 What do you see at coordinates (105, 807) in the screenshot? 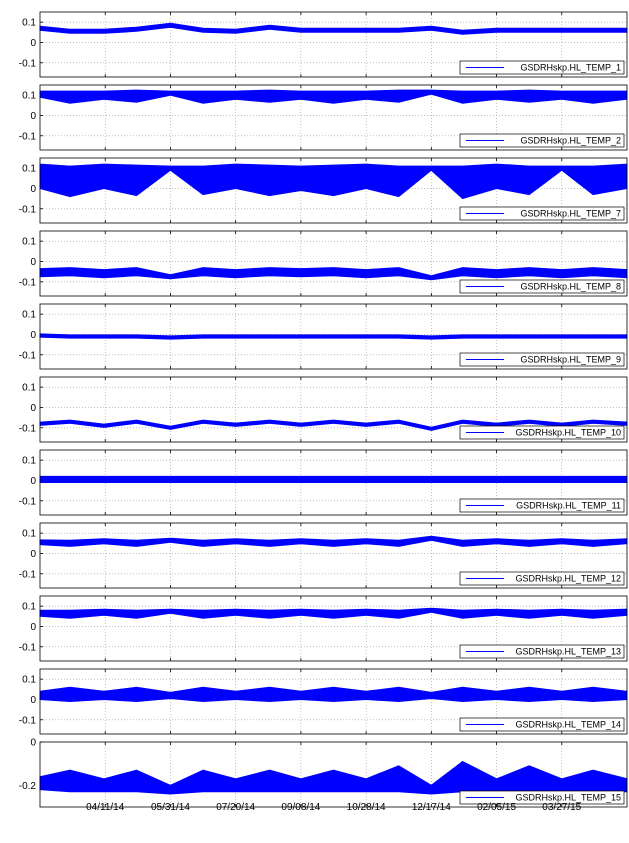
I see `x-tick-label: 04/11/14` at bounding box center [105, 807].